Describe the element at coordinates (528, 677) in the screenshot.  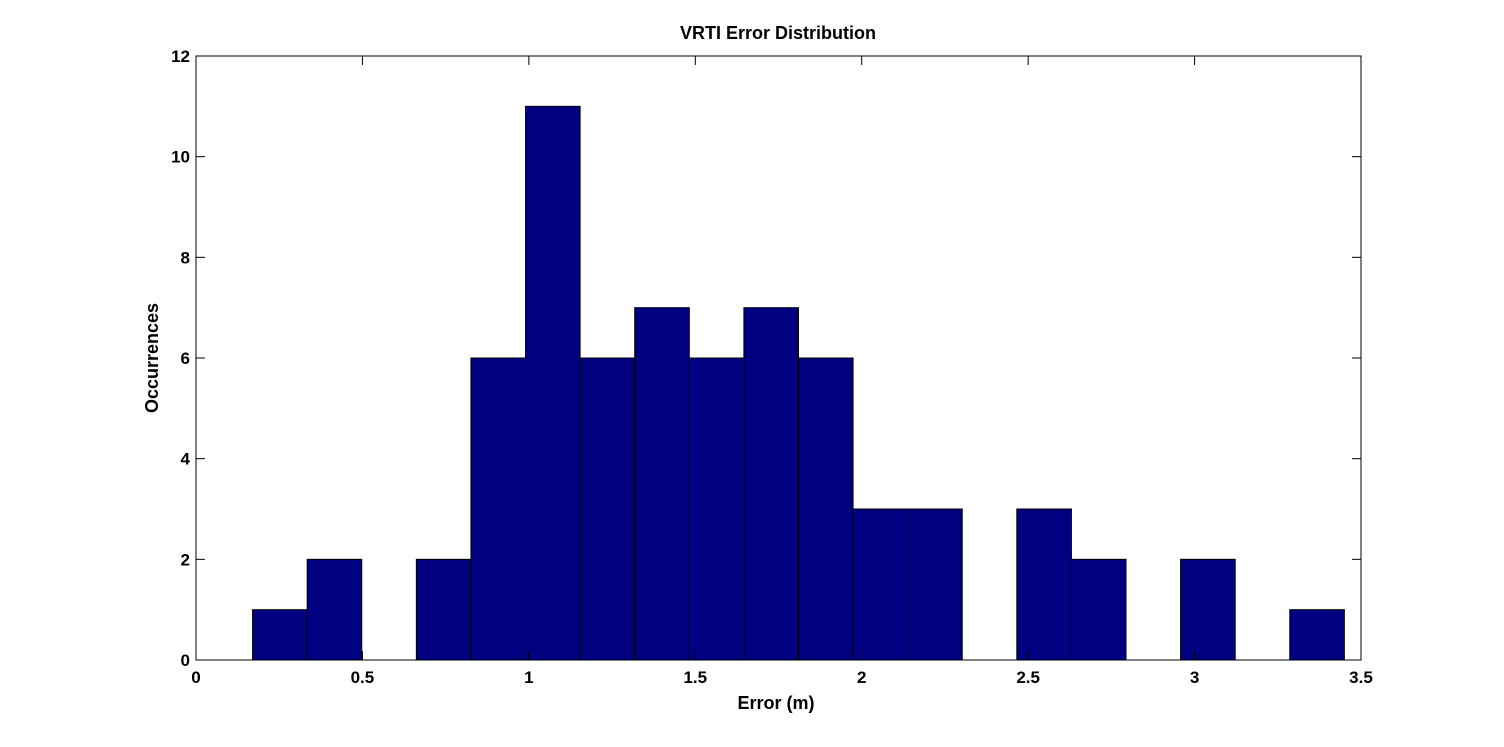
I see `x-tick-label: 1` at that location.